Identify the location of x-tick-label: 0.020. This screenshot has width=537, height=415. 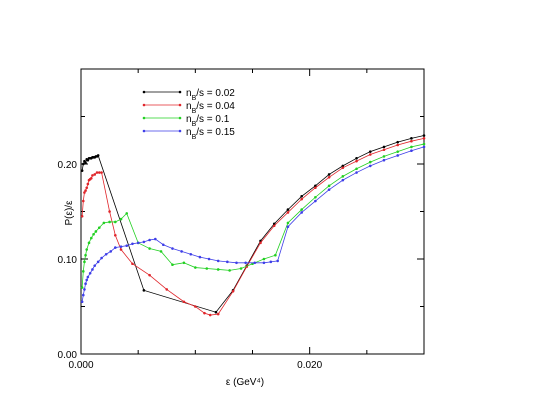
(309, 365).